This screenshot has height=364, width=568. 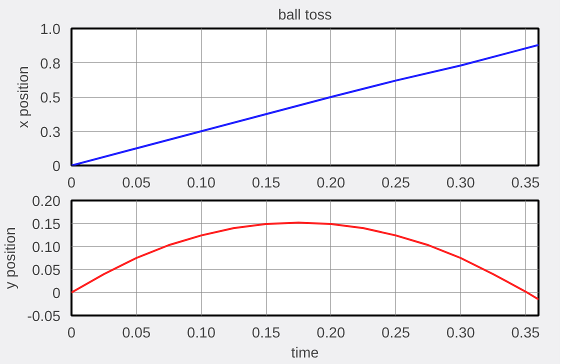 I want to click on y-axis-title: y position, so click(x=11, y=258).